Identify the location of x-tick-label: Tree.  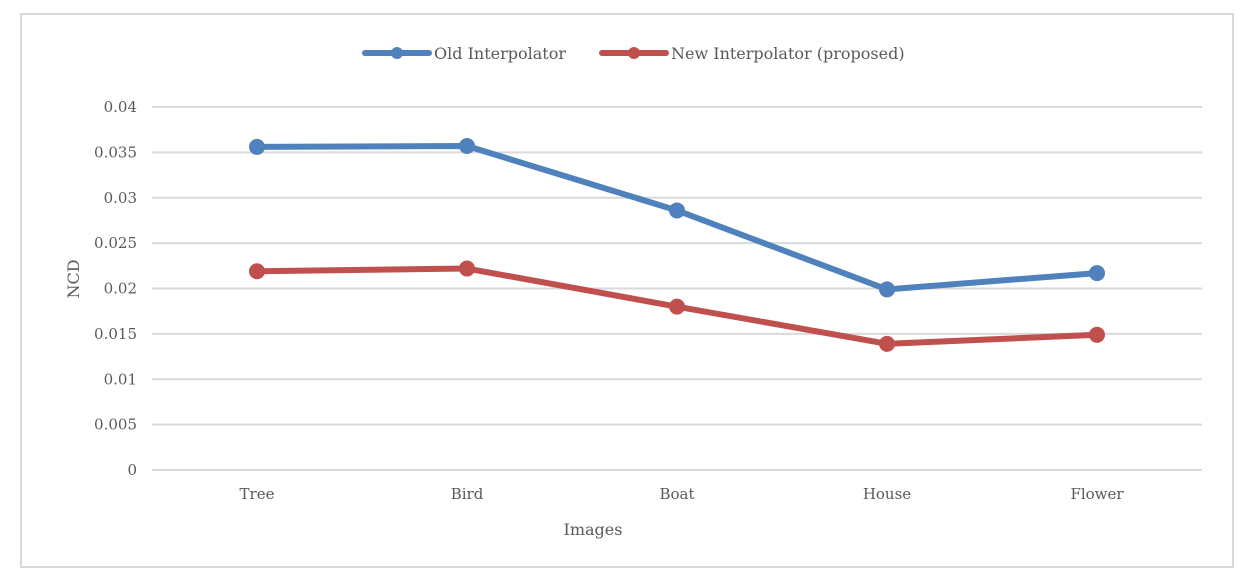
(257, 494).